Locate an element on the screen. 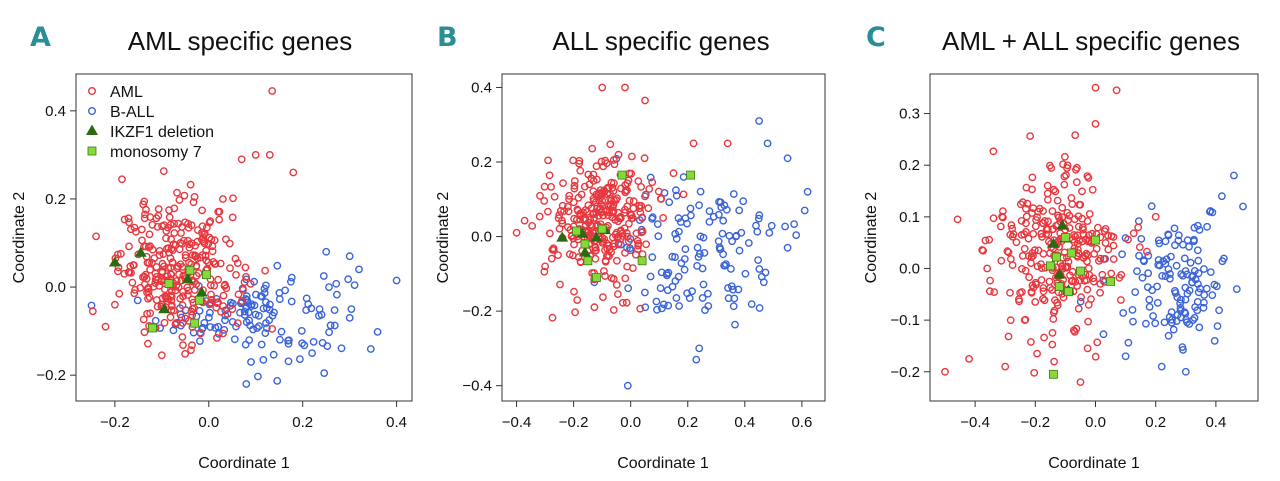 This screenshot has width=1280, height=481. y-tick-label: −0.2 is located at coordinates (905, 372).